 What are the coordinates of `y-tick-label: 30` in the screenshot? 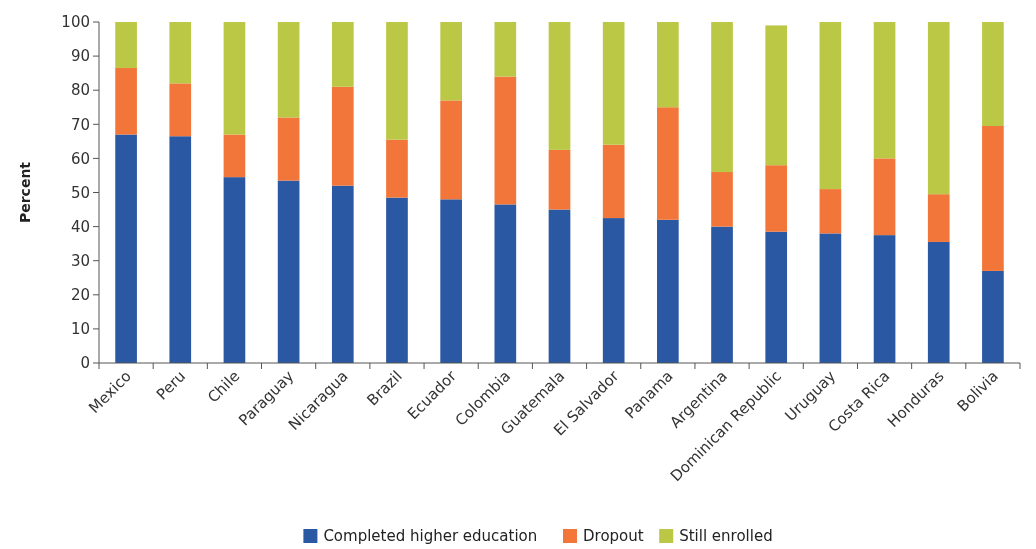 It's located at (80, 260).